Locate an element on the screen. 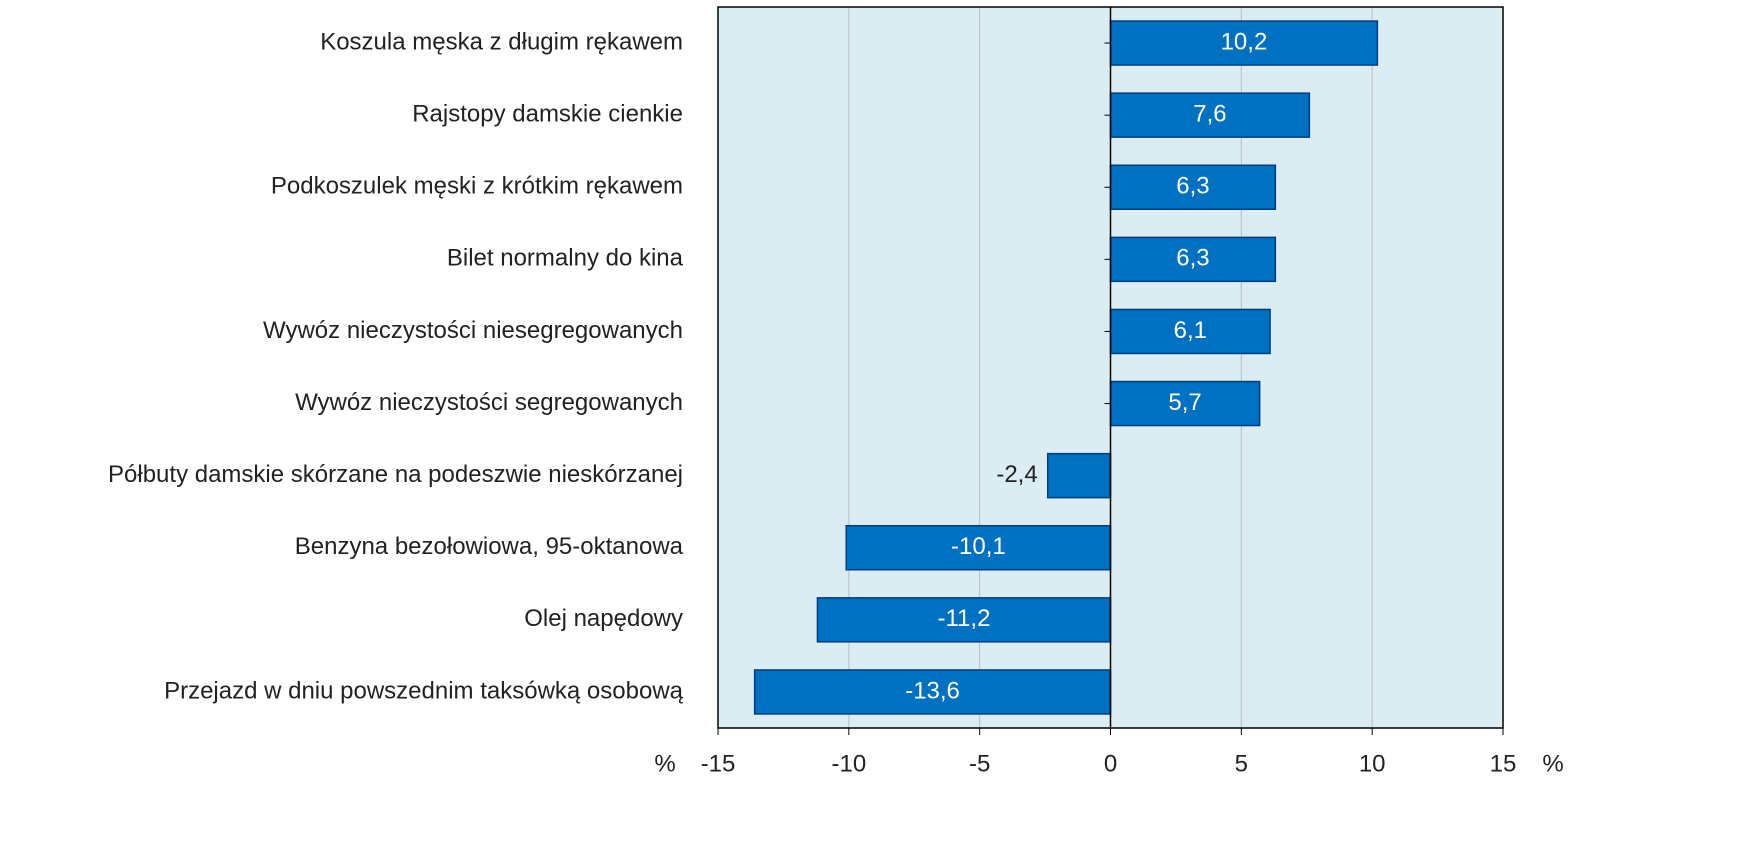 The height and width of the screenshot is (868, 1754). value-label: 5,7 is located at coordinates (1184, 402).